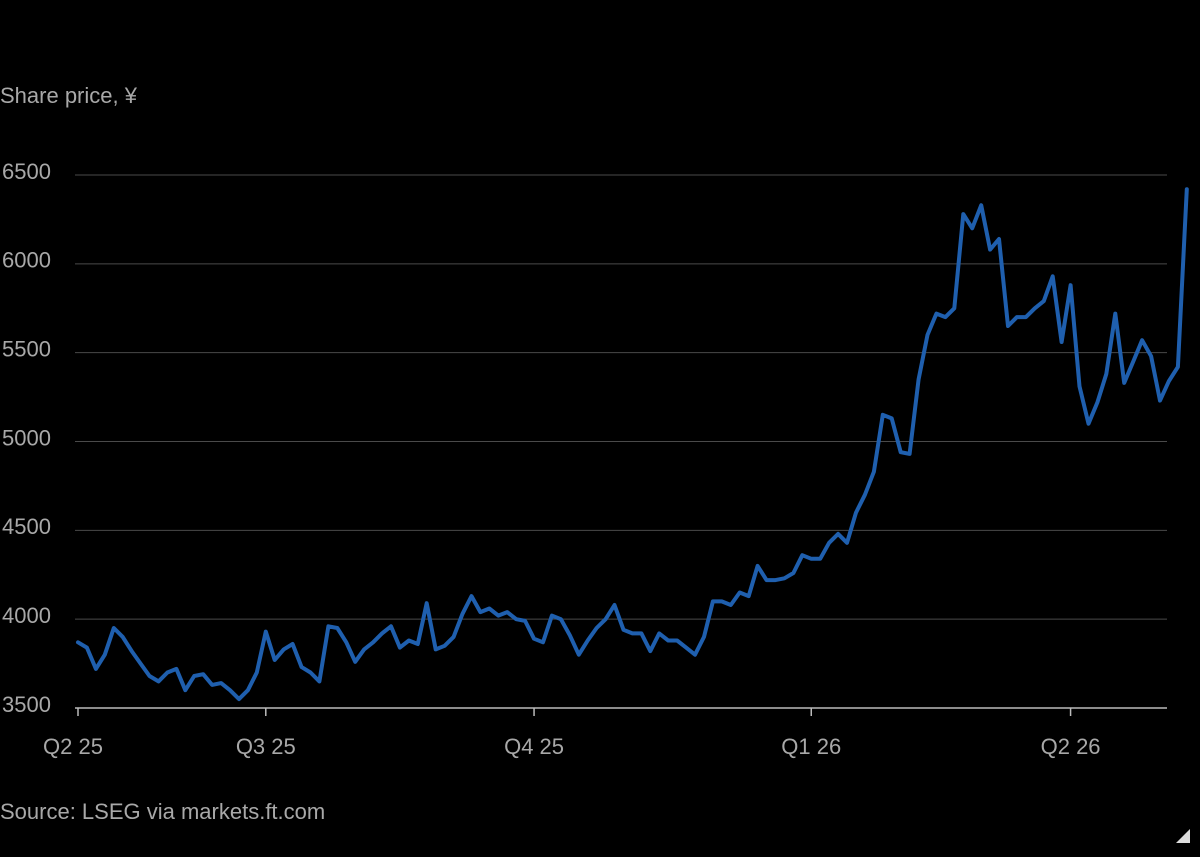 This screenshot has width=1200, height=857. Describe the element at coordinates (26, 704) in the screenshot. I see `y-tick-label: 3500` at that location.